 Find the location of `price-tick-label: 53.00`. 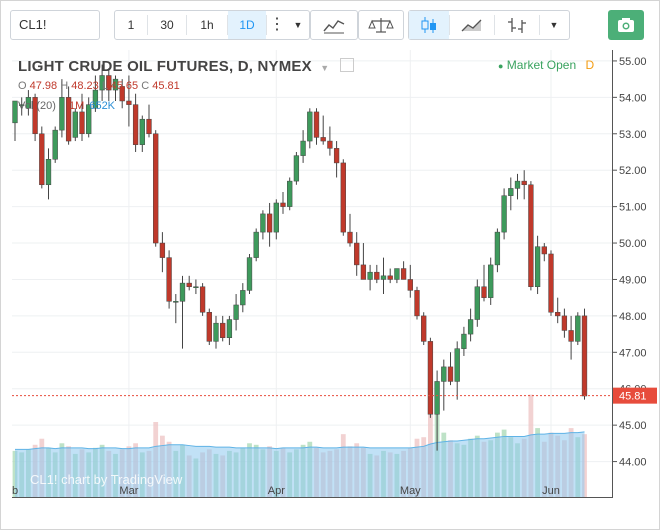

price-tick-label: 53.00 is located at coordinates (633, 135).